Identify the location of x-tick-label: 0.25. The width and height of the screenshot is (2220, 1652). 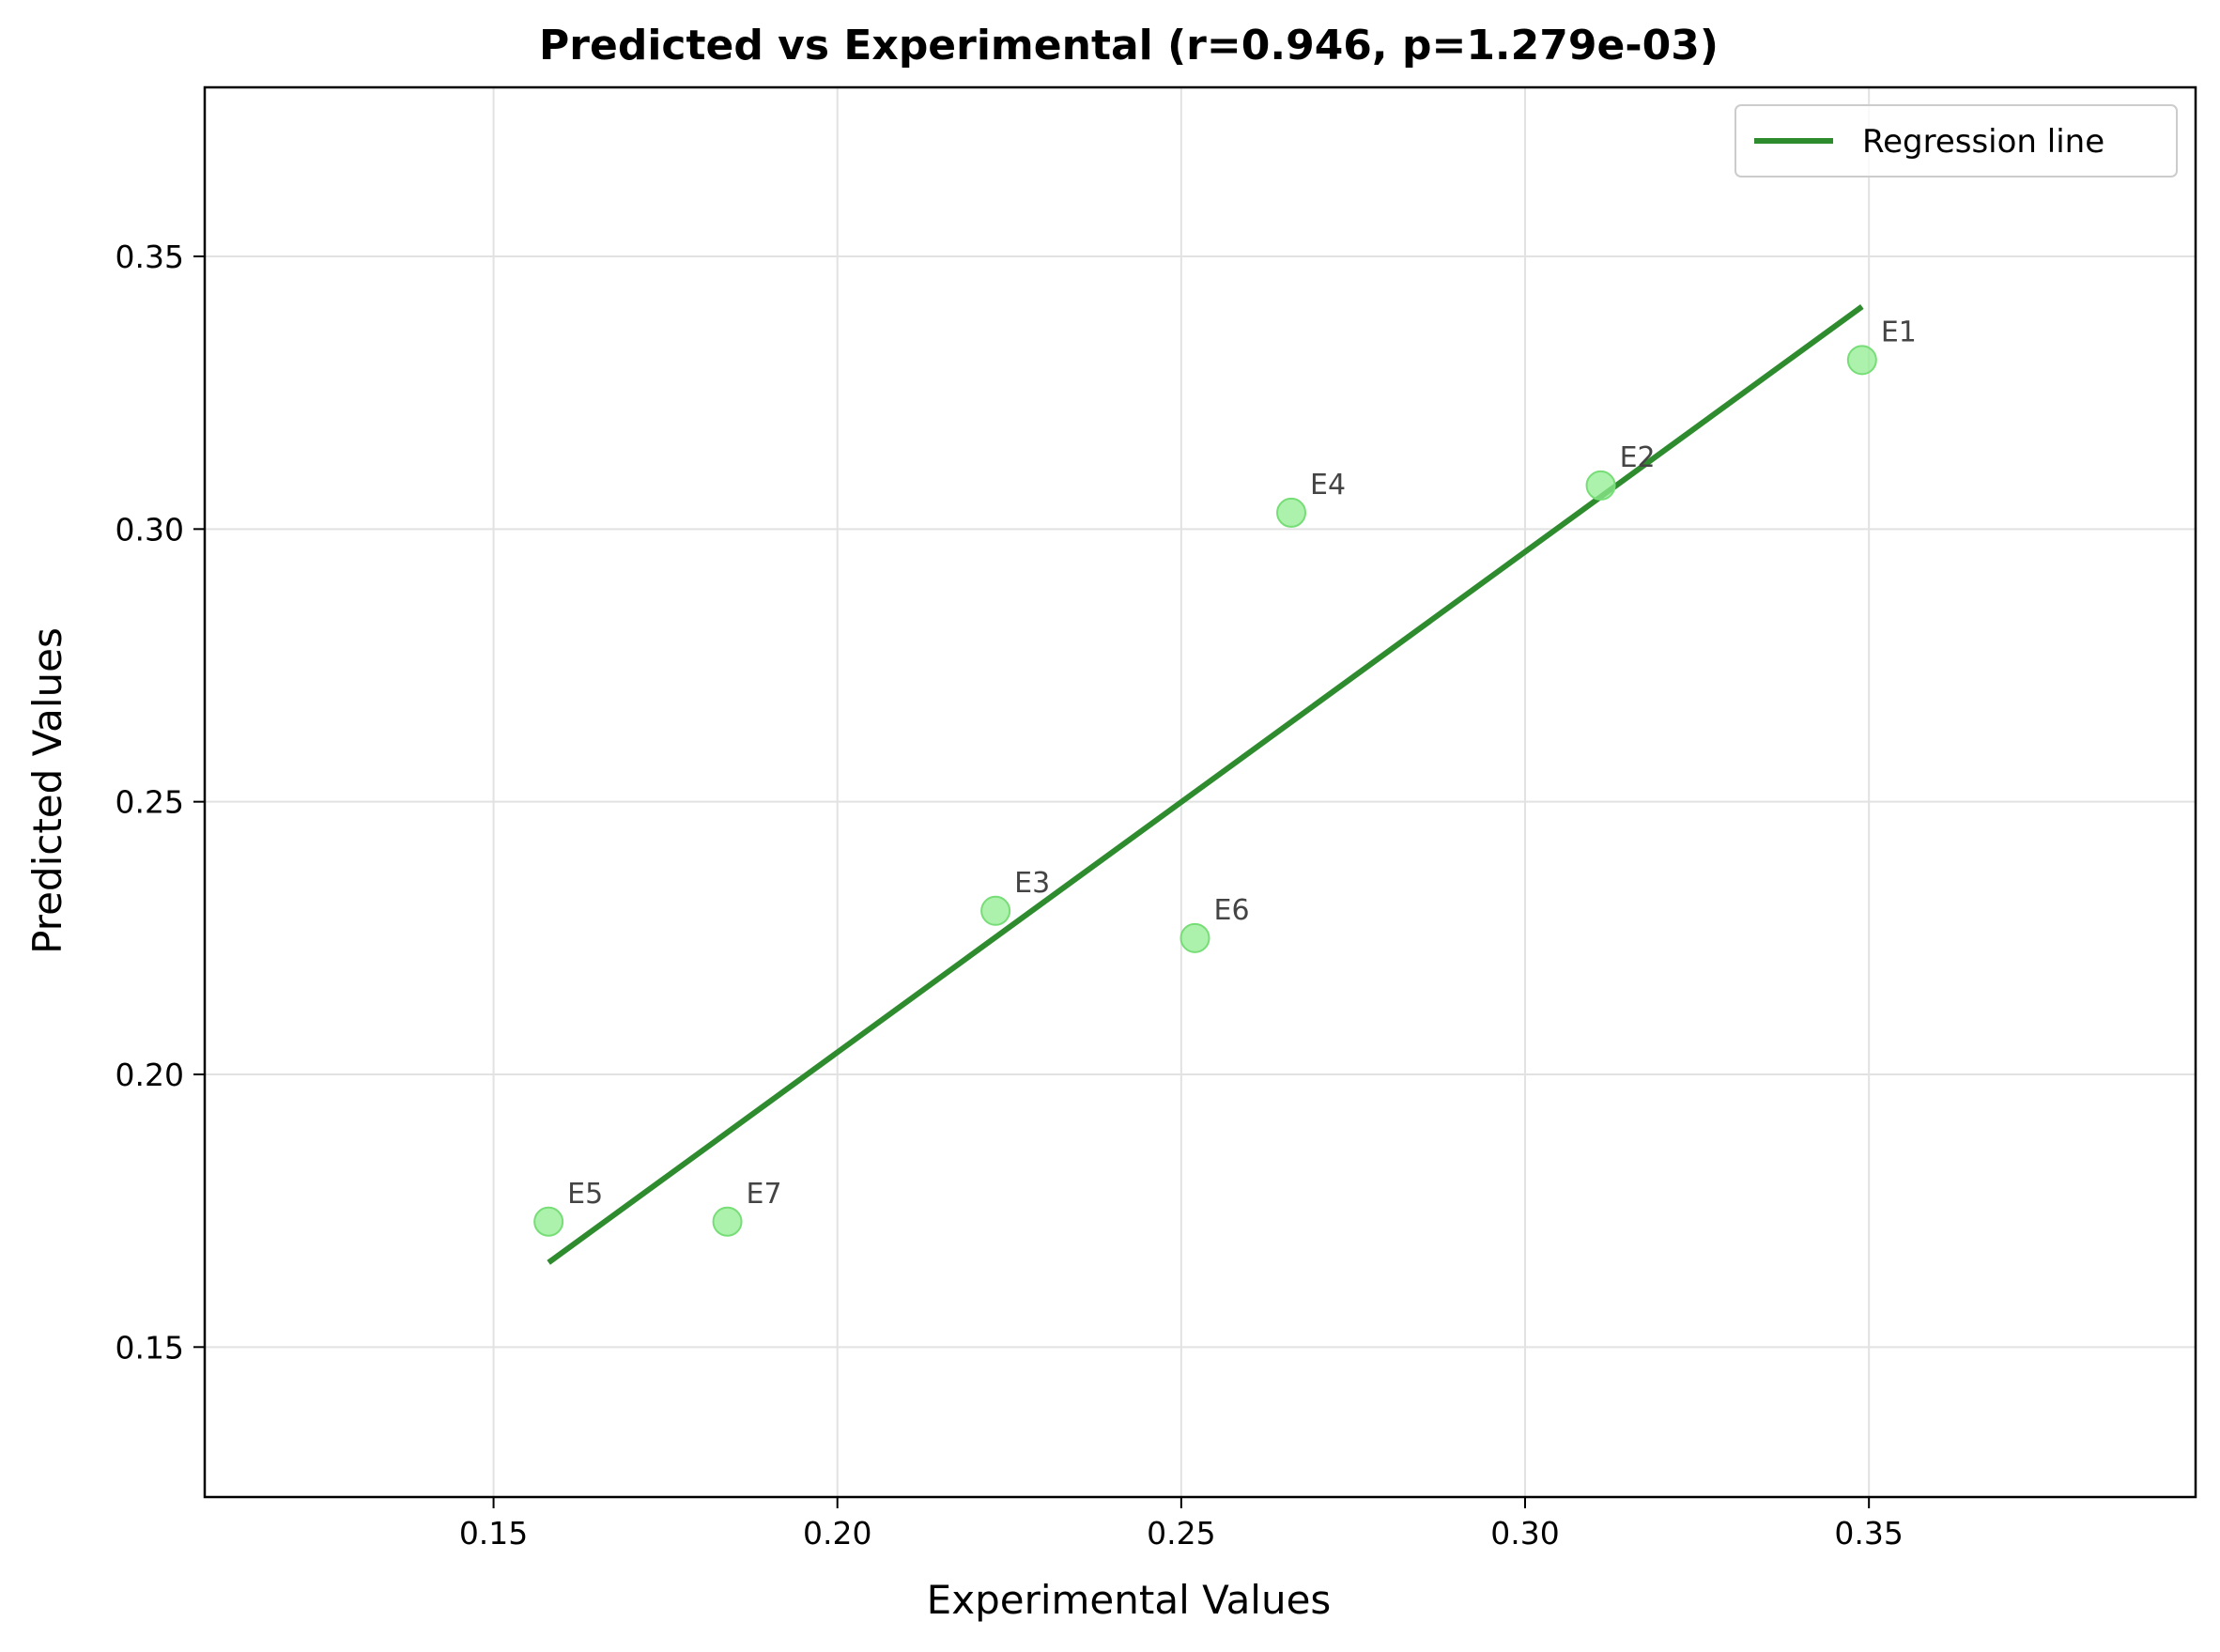
(1181, 1533).